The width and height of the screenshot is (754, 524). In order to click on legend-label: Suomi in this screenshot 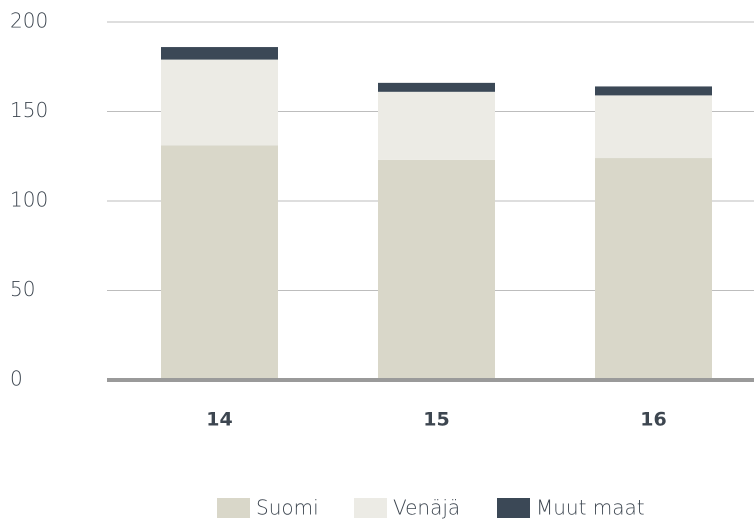, I will do `click(287, 508)`.